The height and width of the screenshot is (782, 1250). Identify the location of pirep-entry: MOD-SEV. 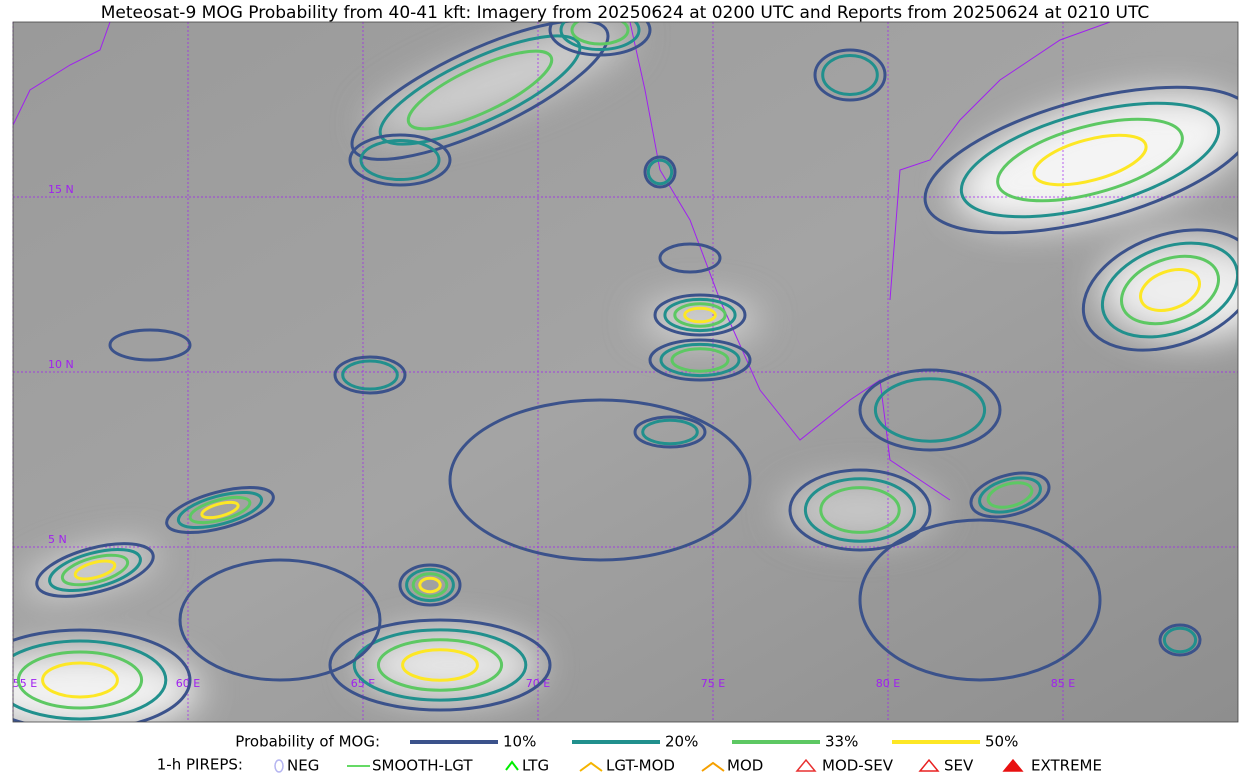
(858, 766).